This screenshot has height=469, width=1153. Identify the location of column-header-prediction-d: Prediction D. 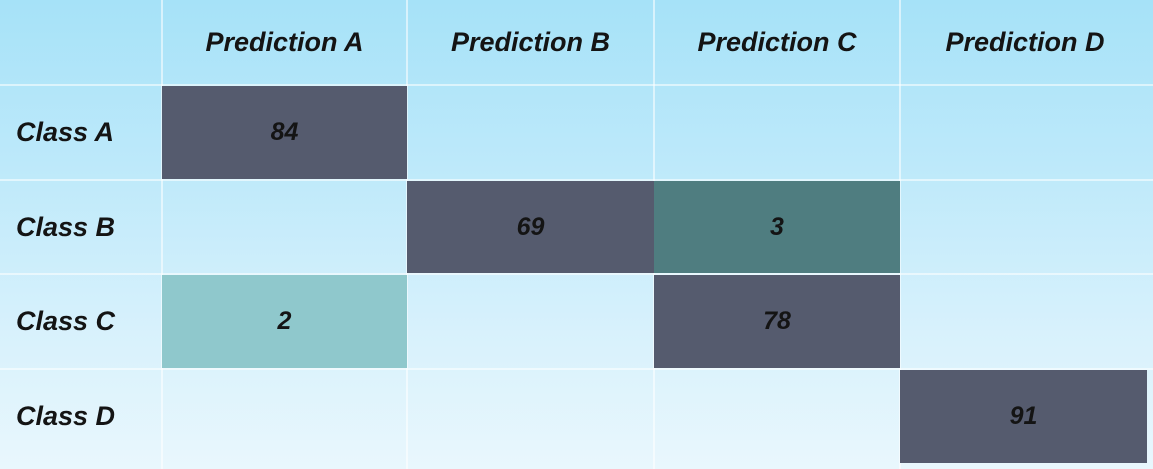
(1025, 41).